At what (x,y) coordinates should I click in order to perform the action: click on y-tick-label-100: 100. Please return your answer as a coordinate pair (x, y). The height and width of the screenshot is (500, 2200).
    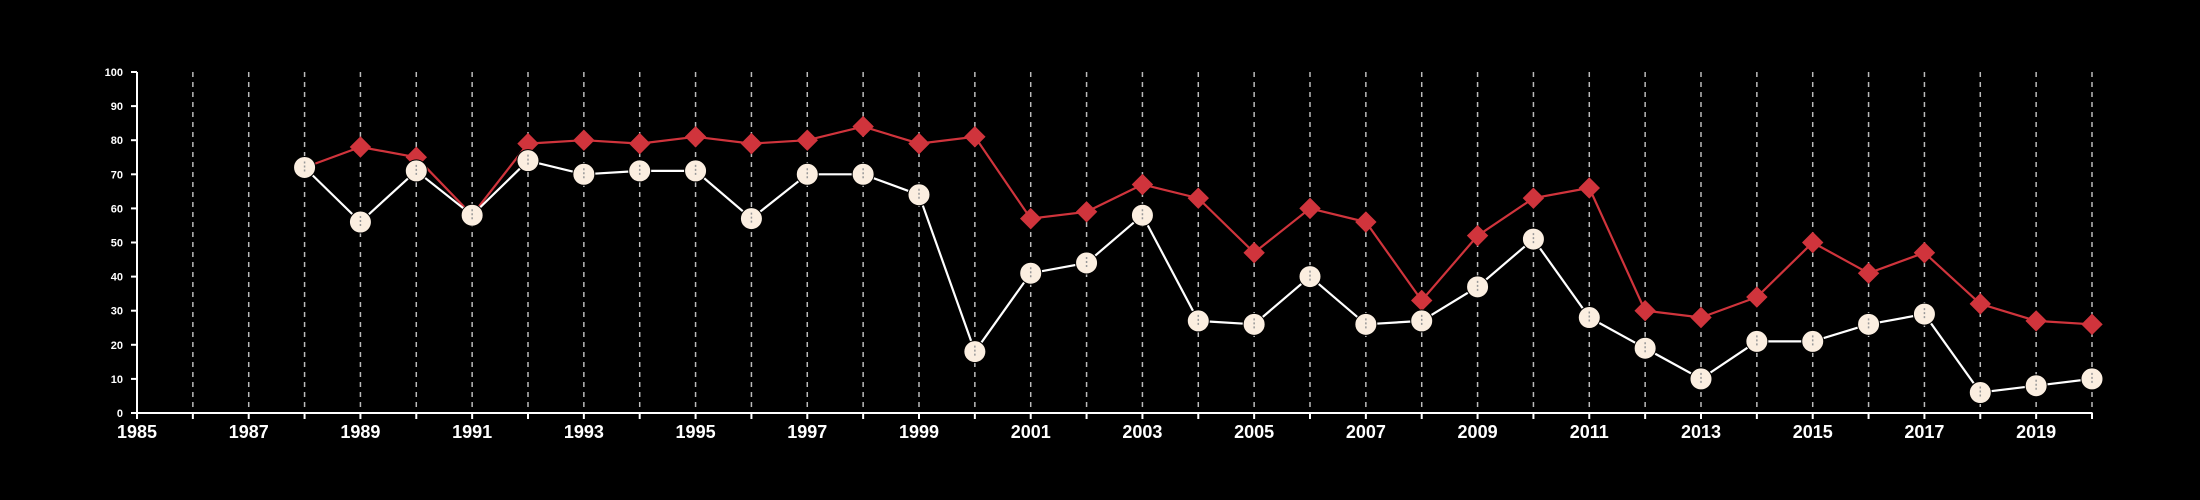
    Looking at the image, I should click on (114, 73).